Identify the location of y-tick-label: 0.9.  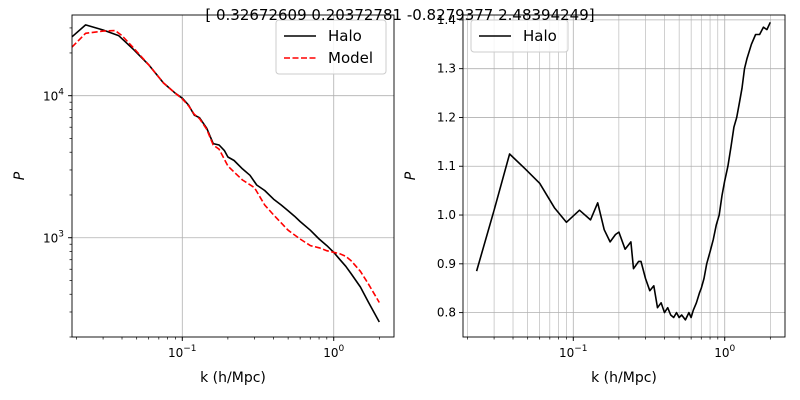
(446, 264).